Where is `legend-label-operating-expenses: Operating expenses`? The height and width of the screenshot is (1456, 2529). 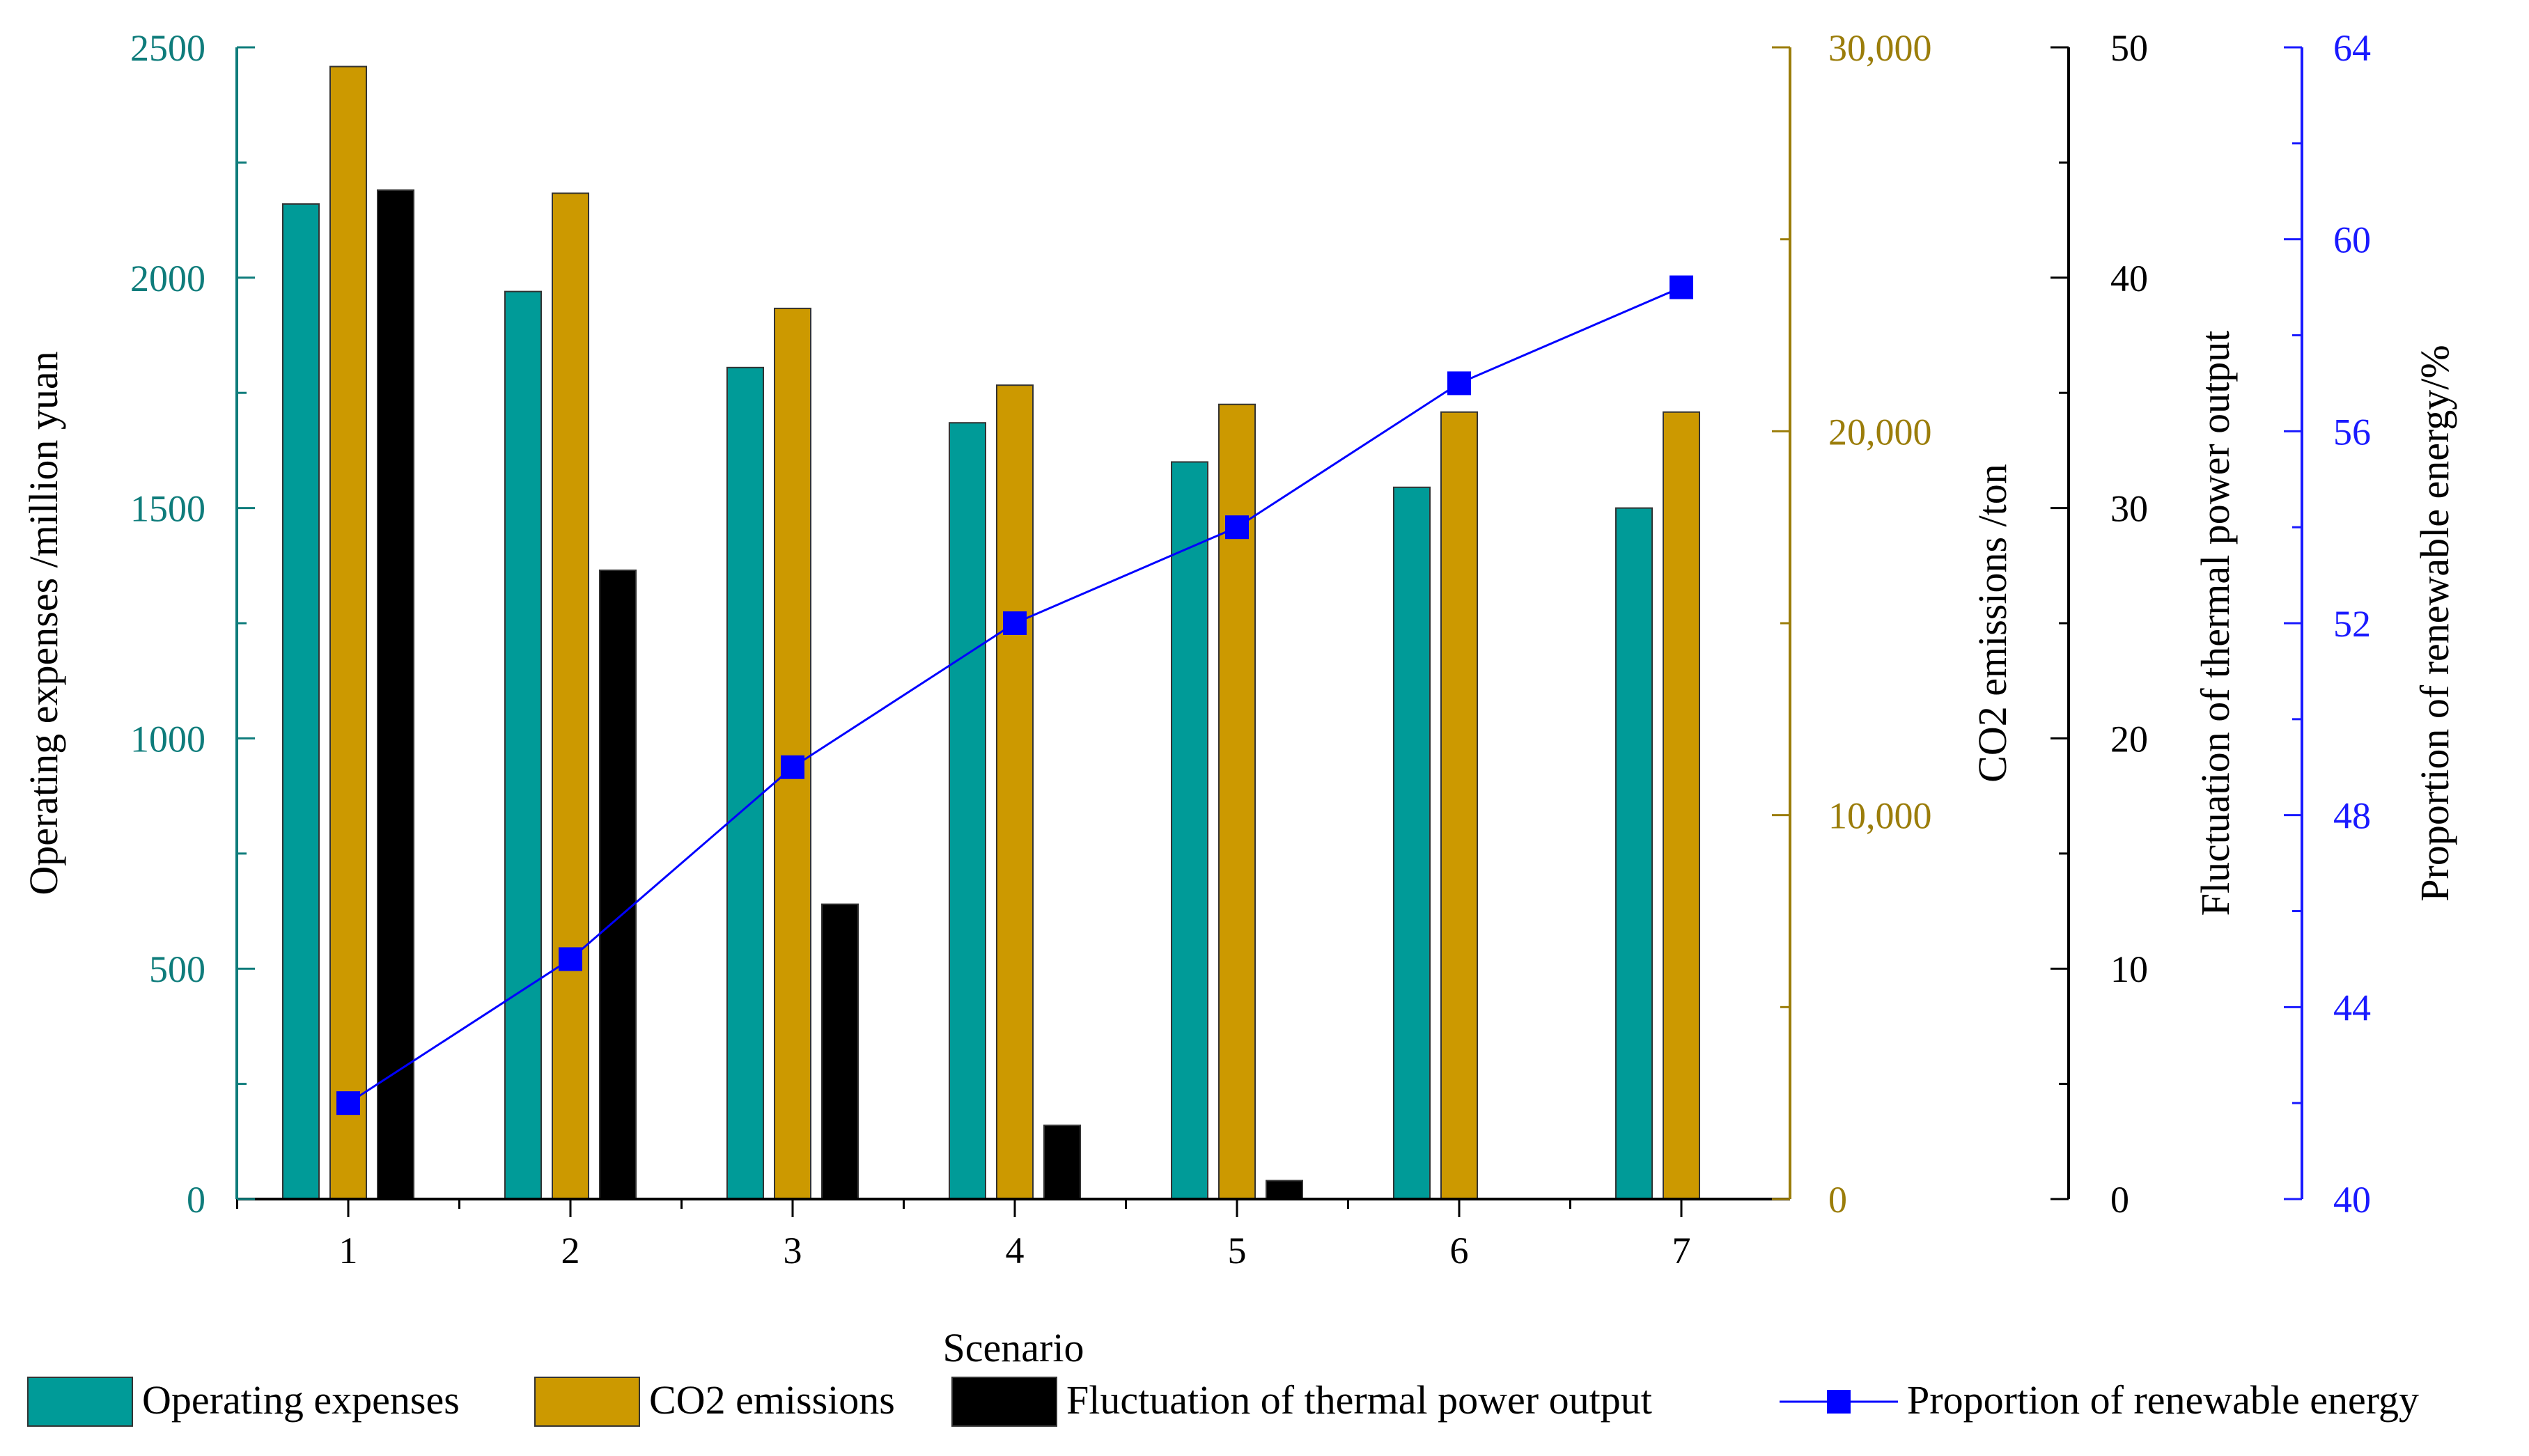
legend-label-operating-expenses: Operating expenses is located at coordinates (301, 1400).